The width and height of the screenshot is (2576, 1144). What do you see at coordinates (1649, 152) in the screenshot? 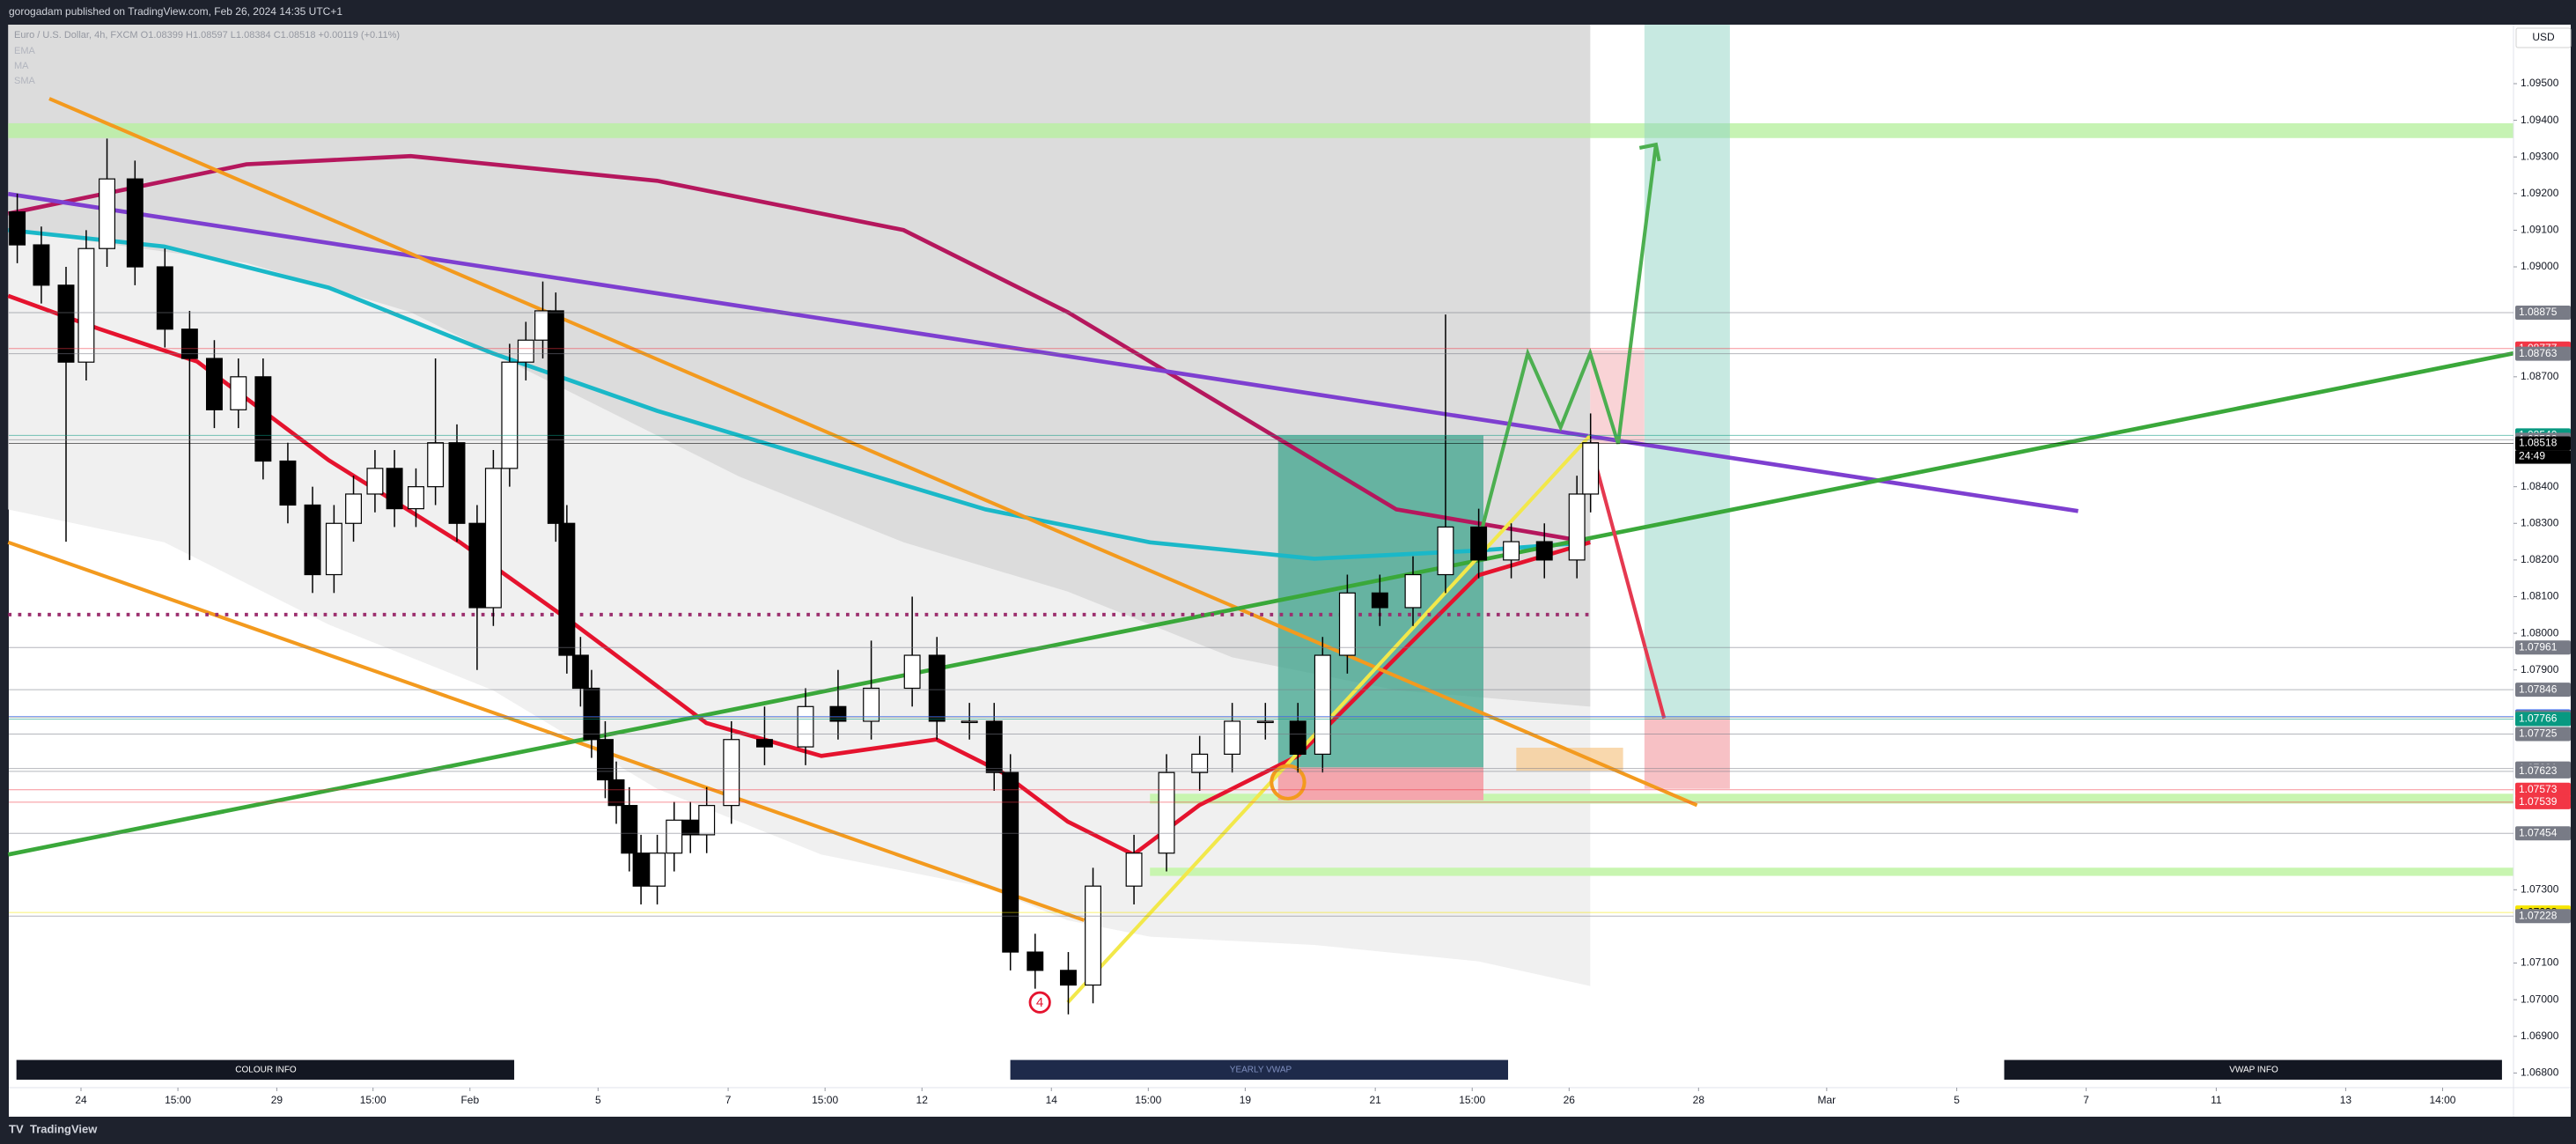
I see `arrow-head` at bounding box center [1649, 152].